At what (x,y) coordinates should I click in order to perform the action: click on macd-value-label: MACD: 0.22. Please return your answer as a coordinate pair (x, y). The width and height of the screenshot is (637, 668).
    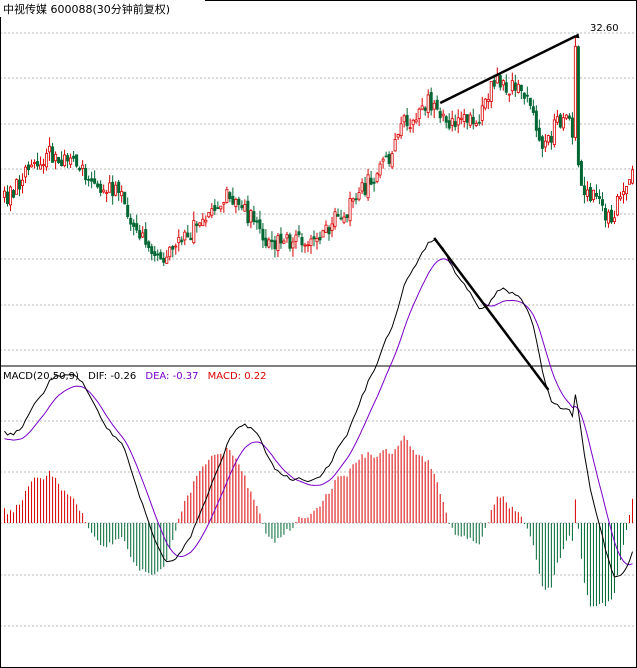
    Looking at the image, I should click on (237, 376).